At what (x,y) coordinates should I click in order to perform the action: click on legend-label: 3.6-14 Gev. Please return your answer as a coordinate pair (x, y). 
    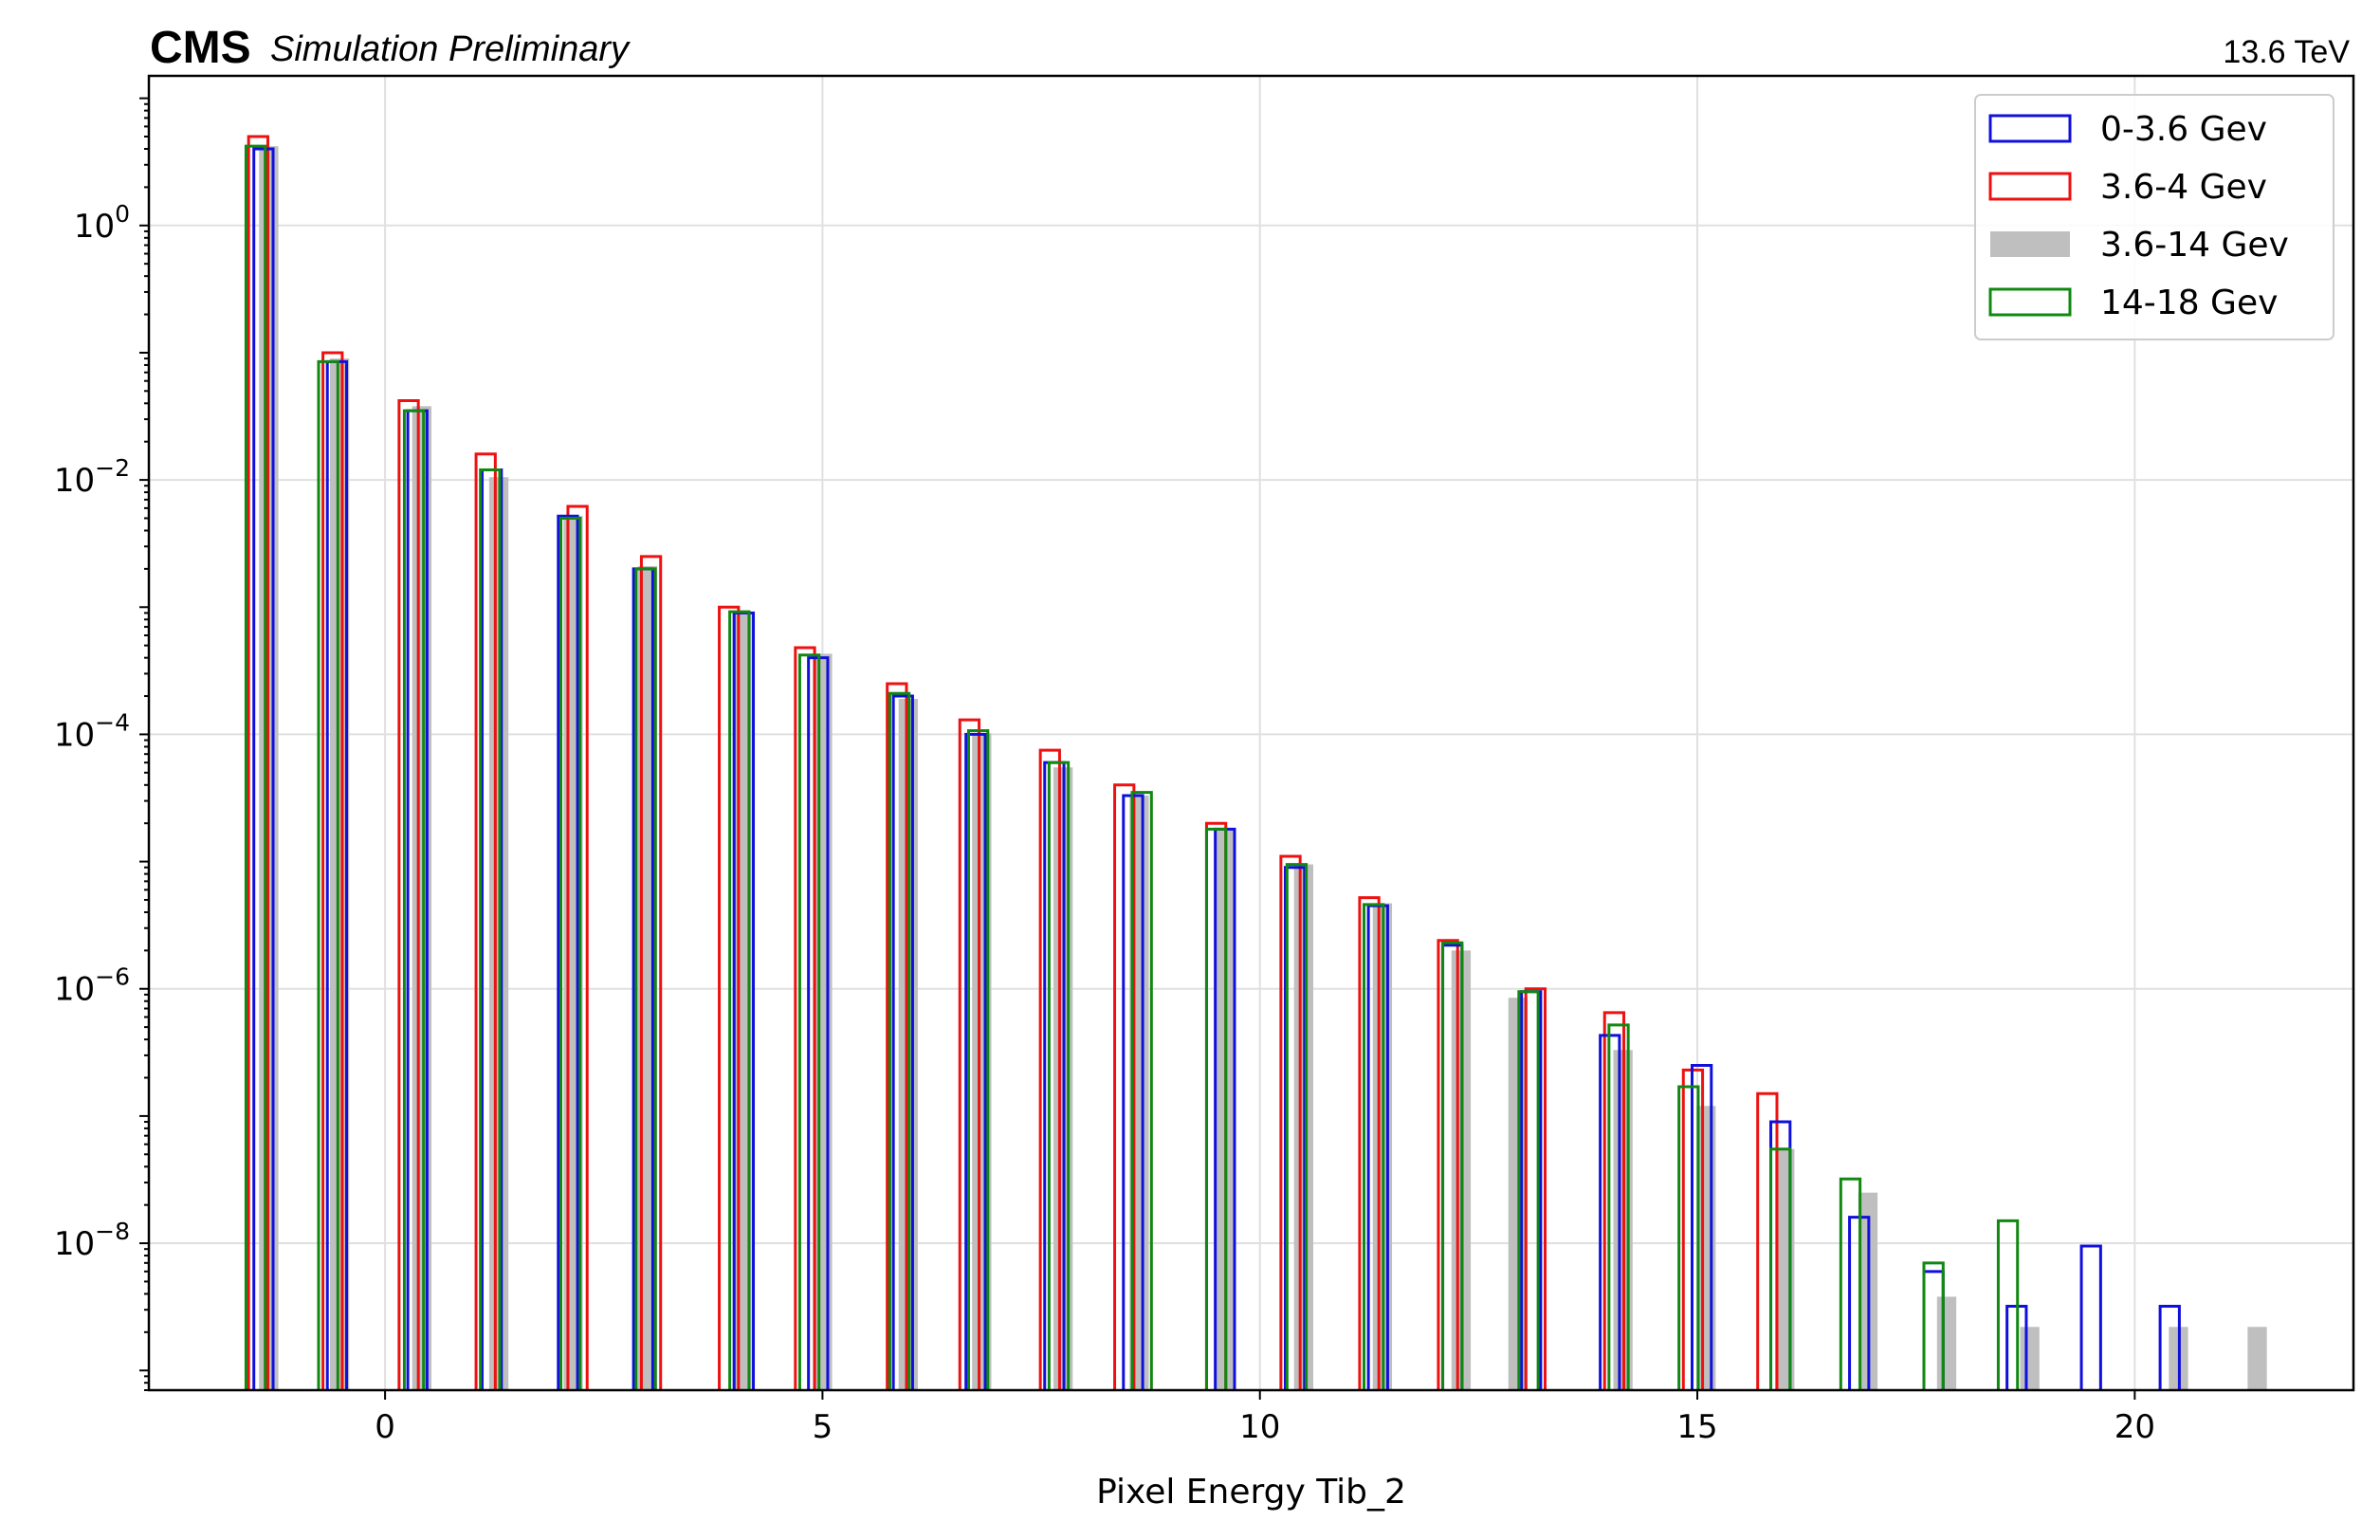
    Looking at the image, I should click on (2194, 245).